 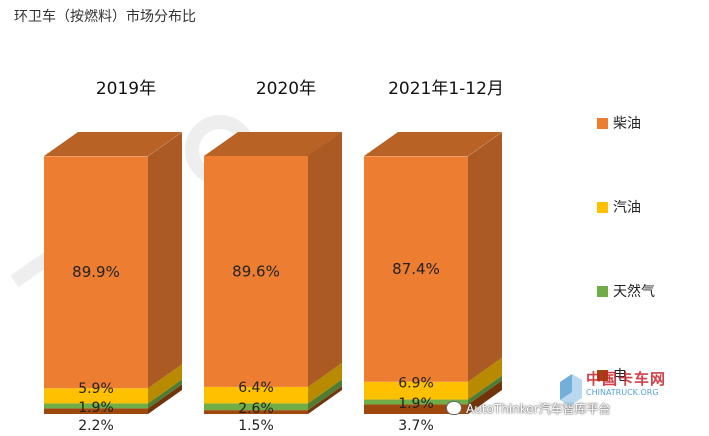 I want to click on category-label: 2021年1-12月, so click(x=446, y=89).